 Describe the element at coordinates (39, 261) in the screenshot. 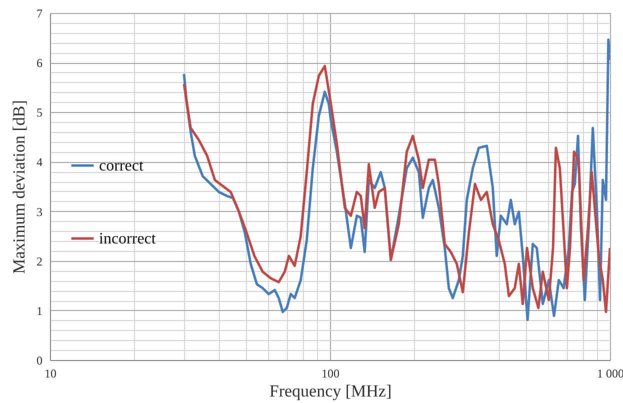

I see `y-tick-label: 2` at that location.